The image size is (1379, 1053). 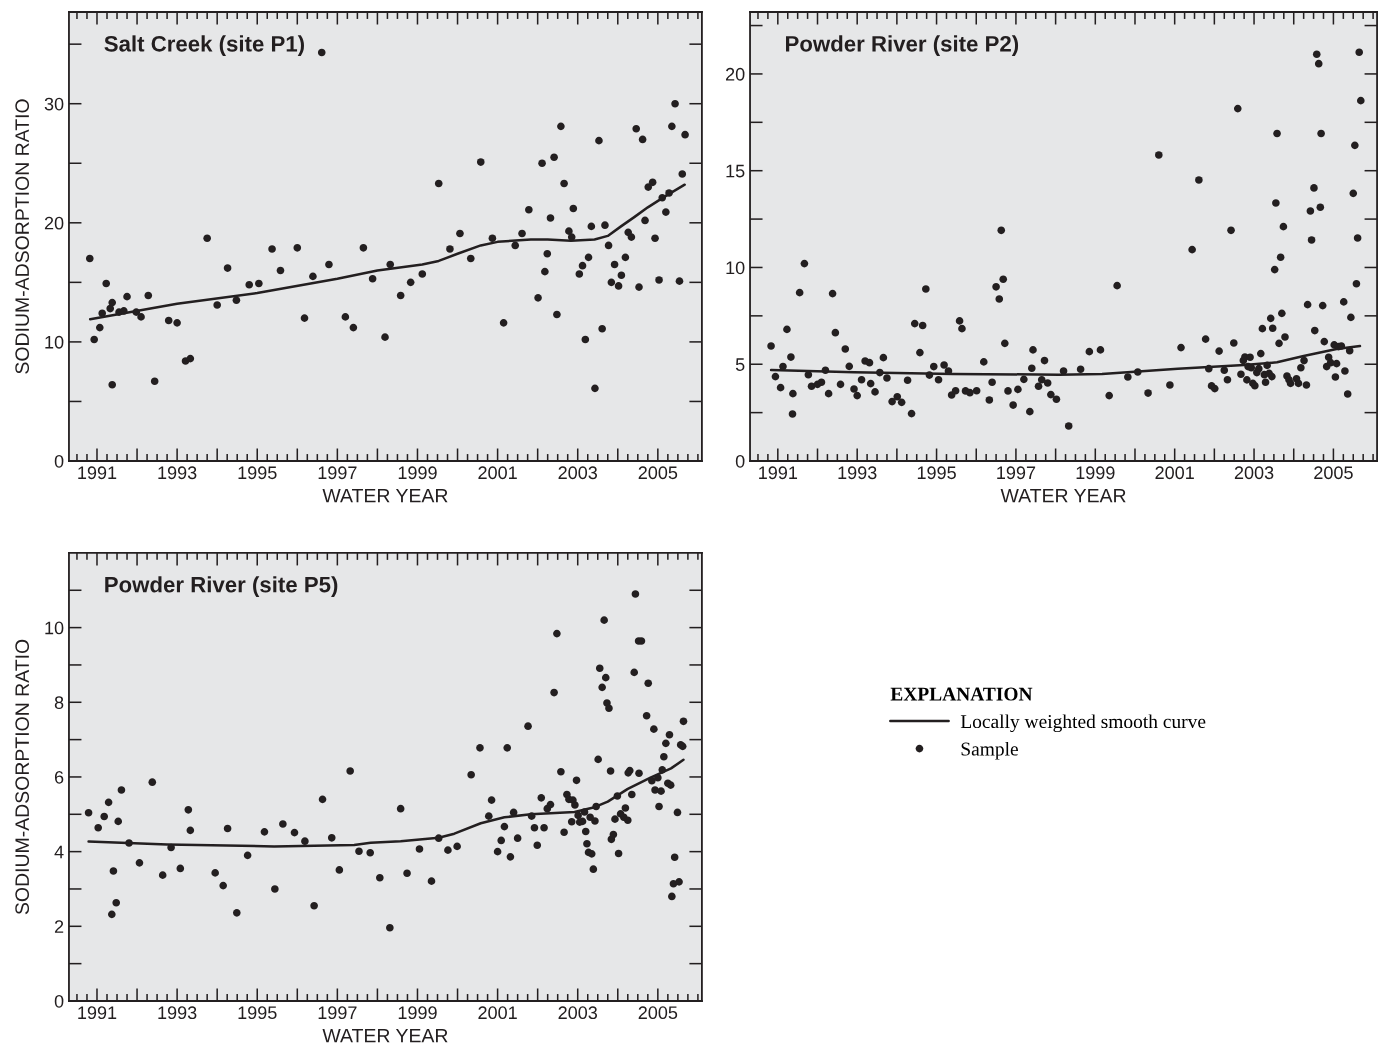 What do you see at coordinates (740, 364) in the screenshot?
I see `y-tick-label: 5` at bounding box center [740, 364].